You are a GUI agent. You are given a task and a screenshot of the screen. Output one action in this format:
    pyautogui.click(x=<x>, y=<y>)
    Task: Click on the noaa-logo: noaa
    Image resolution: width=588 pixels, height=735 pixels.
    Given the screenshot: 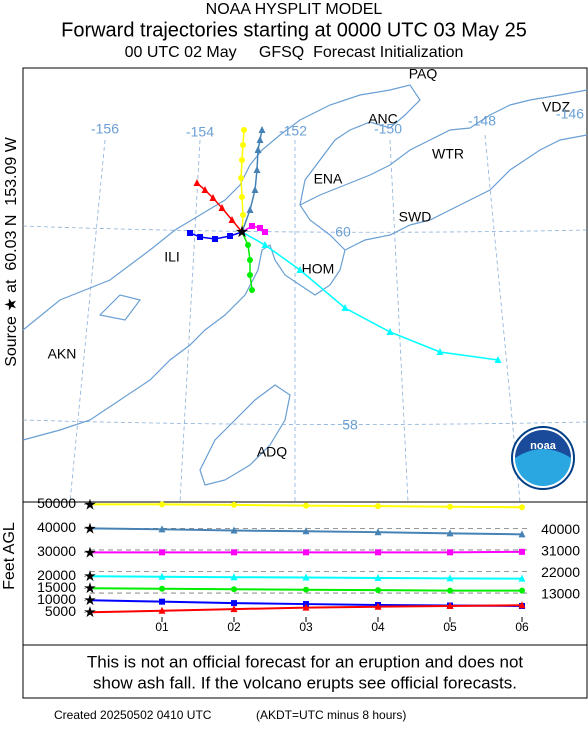 What is the action you would take?
    pyautogui.click(x=543, y=458)
    